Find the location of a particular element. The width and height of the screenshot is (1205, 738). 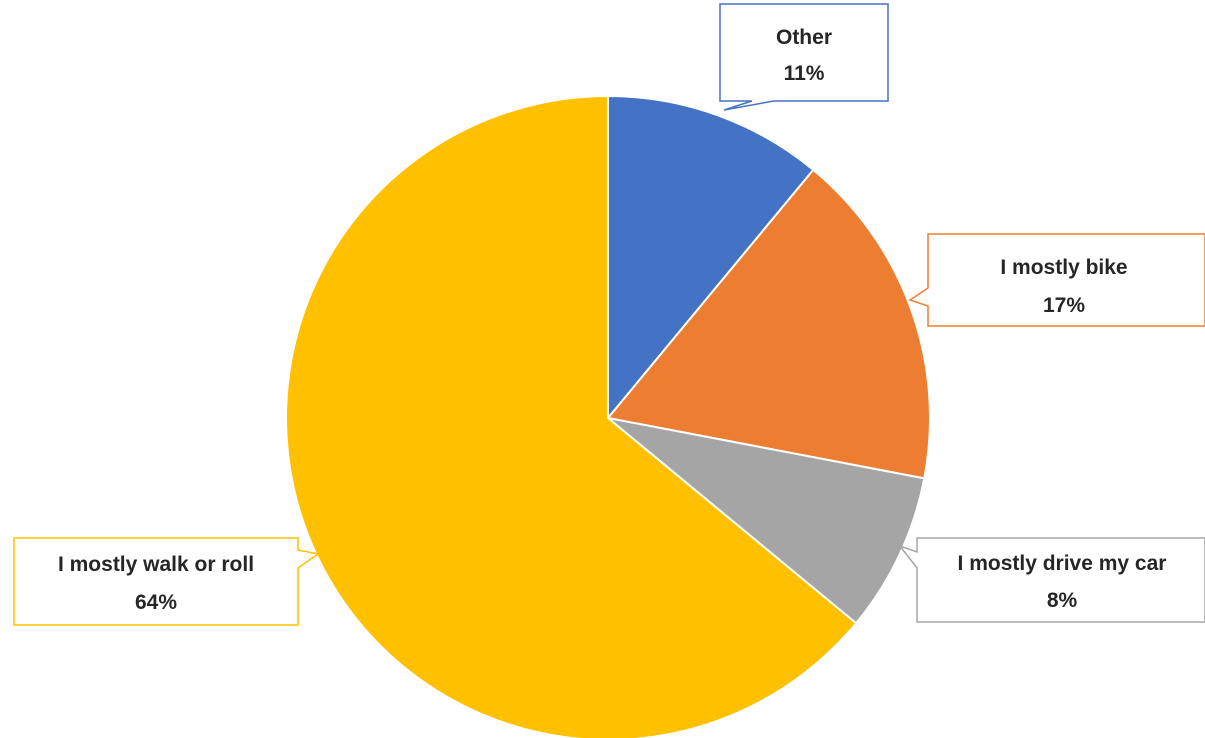

callout-value-bike: 17% is located at coordinates (1064, 305).